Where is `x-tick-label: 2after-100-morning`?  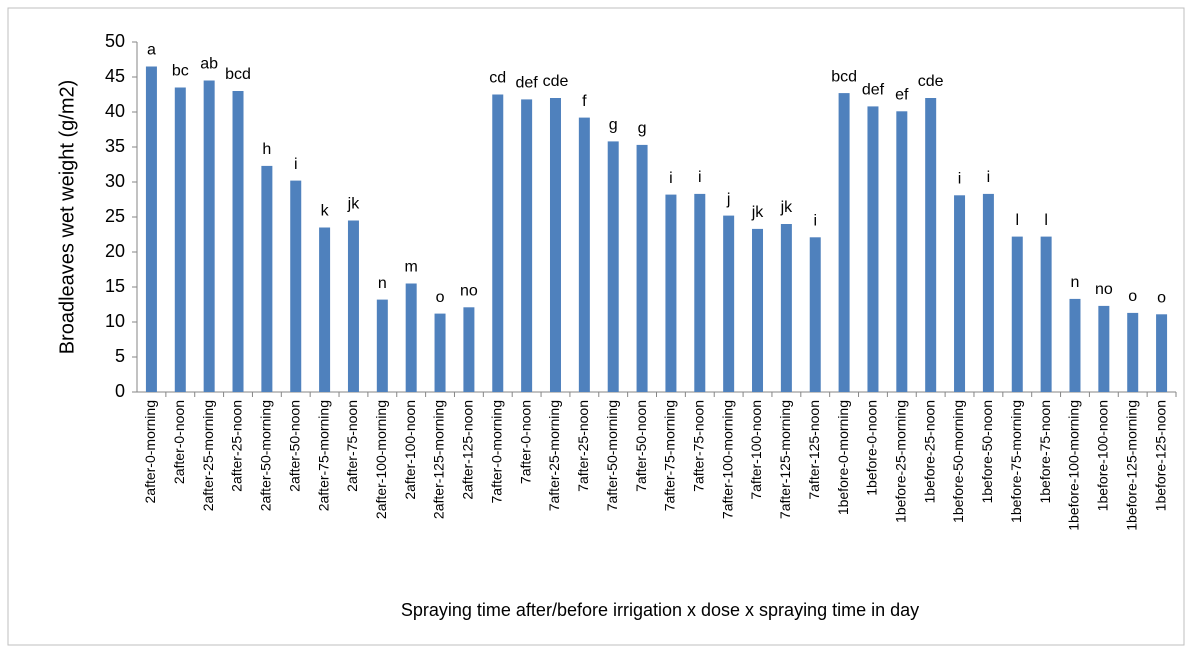
x-tick-label: 2after-100-morning is located at coordinates (381, 459).